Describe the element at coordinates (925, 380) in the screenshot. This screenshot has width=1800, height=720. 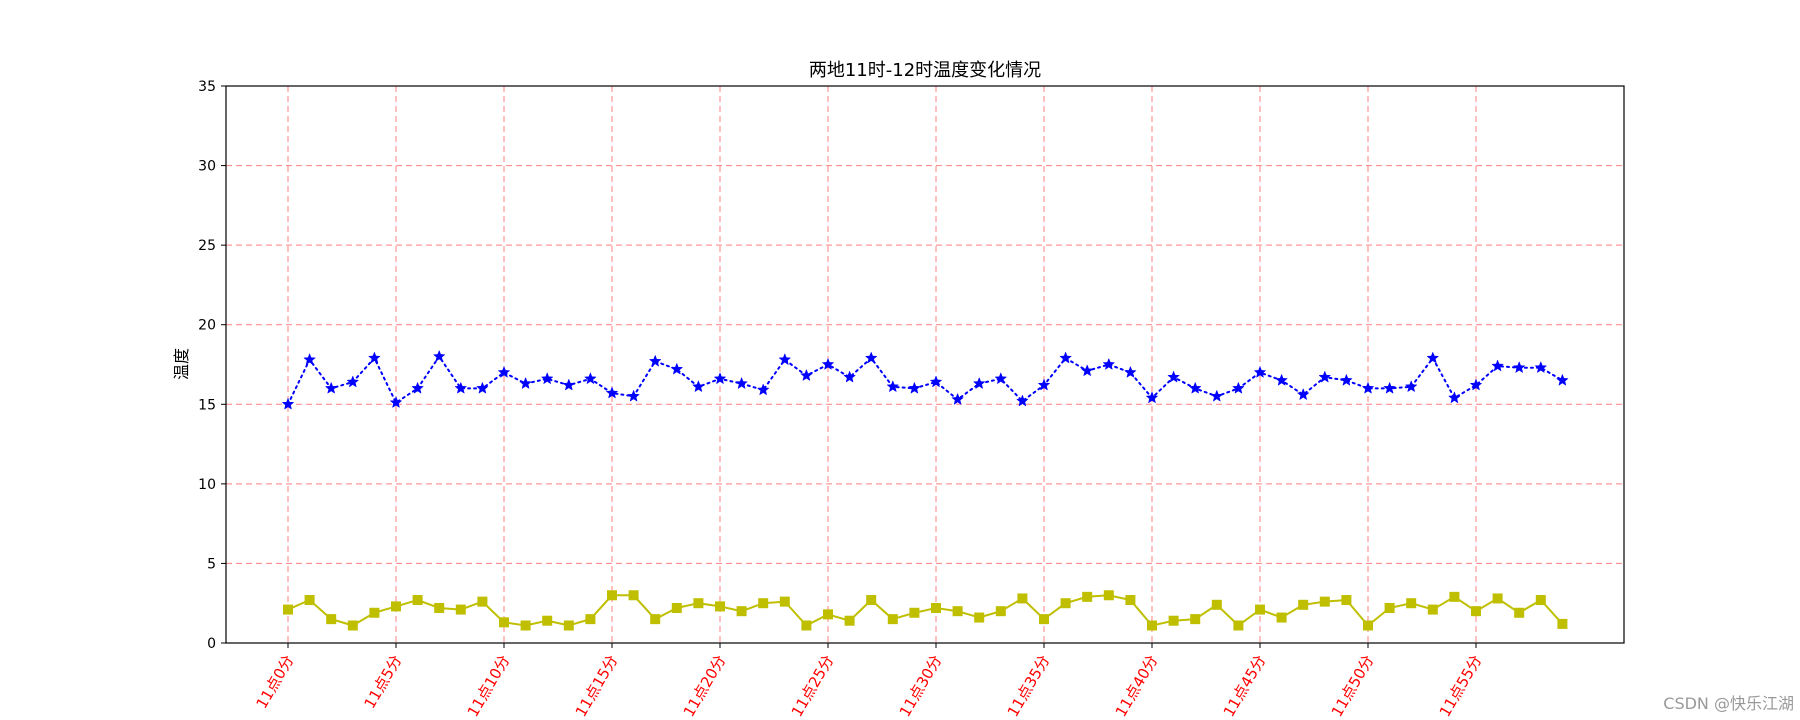
I see `series-0-line` at that location.